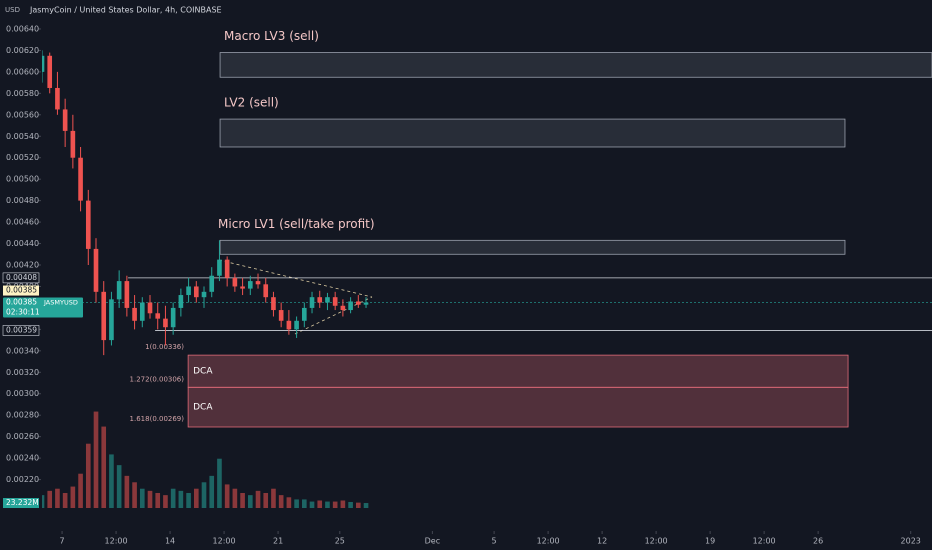  Describe the element at coordinates (12, 10) in the screenshot. I see `currency-label: USD` at that location.